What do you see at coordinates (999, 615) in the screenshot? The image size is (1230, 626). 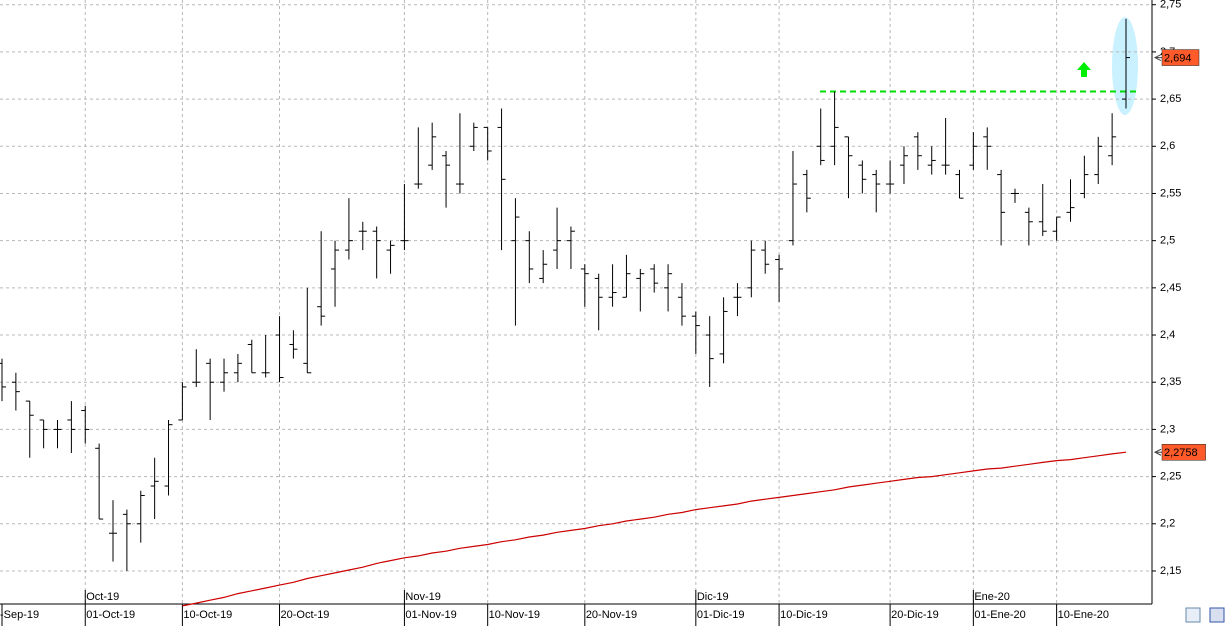 I see `x-tick-label: 01-Ene-20` at bounding box center [999, 615].